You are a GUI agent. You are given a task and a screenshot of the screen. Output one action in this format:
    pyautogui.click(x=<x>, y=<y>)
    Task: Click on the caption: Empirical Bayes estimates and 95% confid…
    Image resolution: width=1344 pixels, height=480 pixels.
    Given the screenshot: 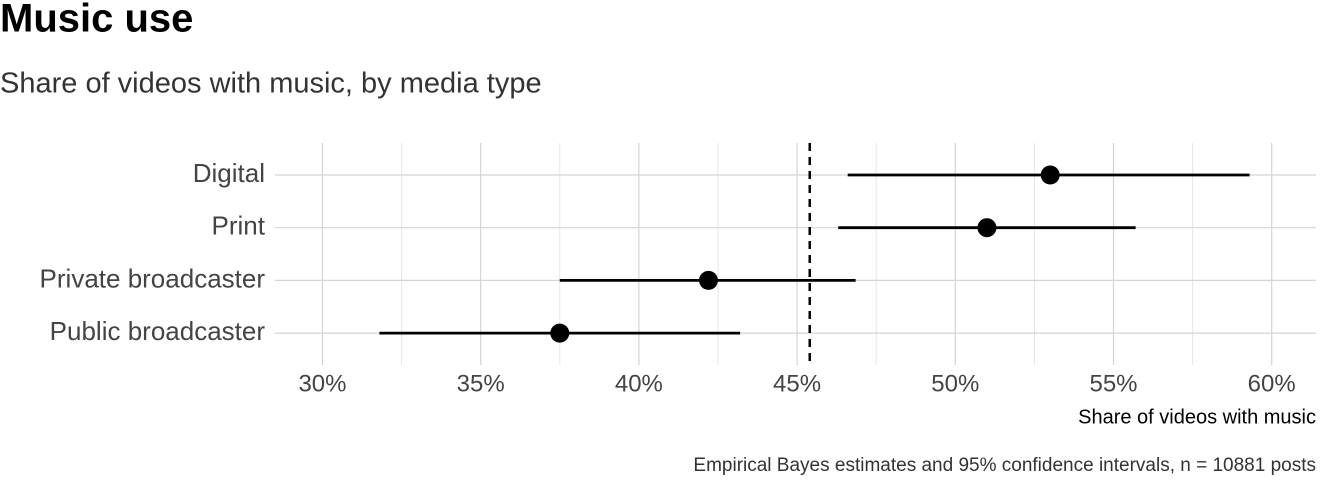 What is the action you would take?
    pyautogui.click(x=1004, y=465)
    